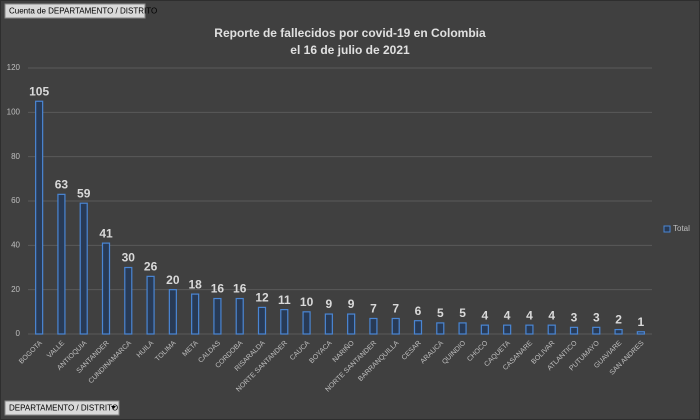 The image size is (700, 420). Describe the element at coordinates (14, 111) in the screenshot. I see `y-tick-label: 100` at that location.